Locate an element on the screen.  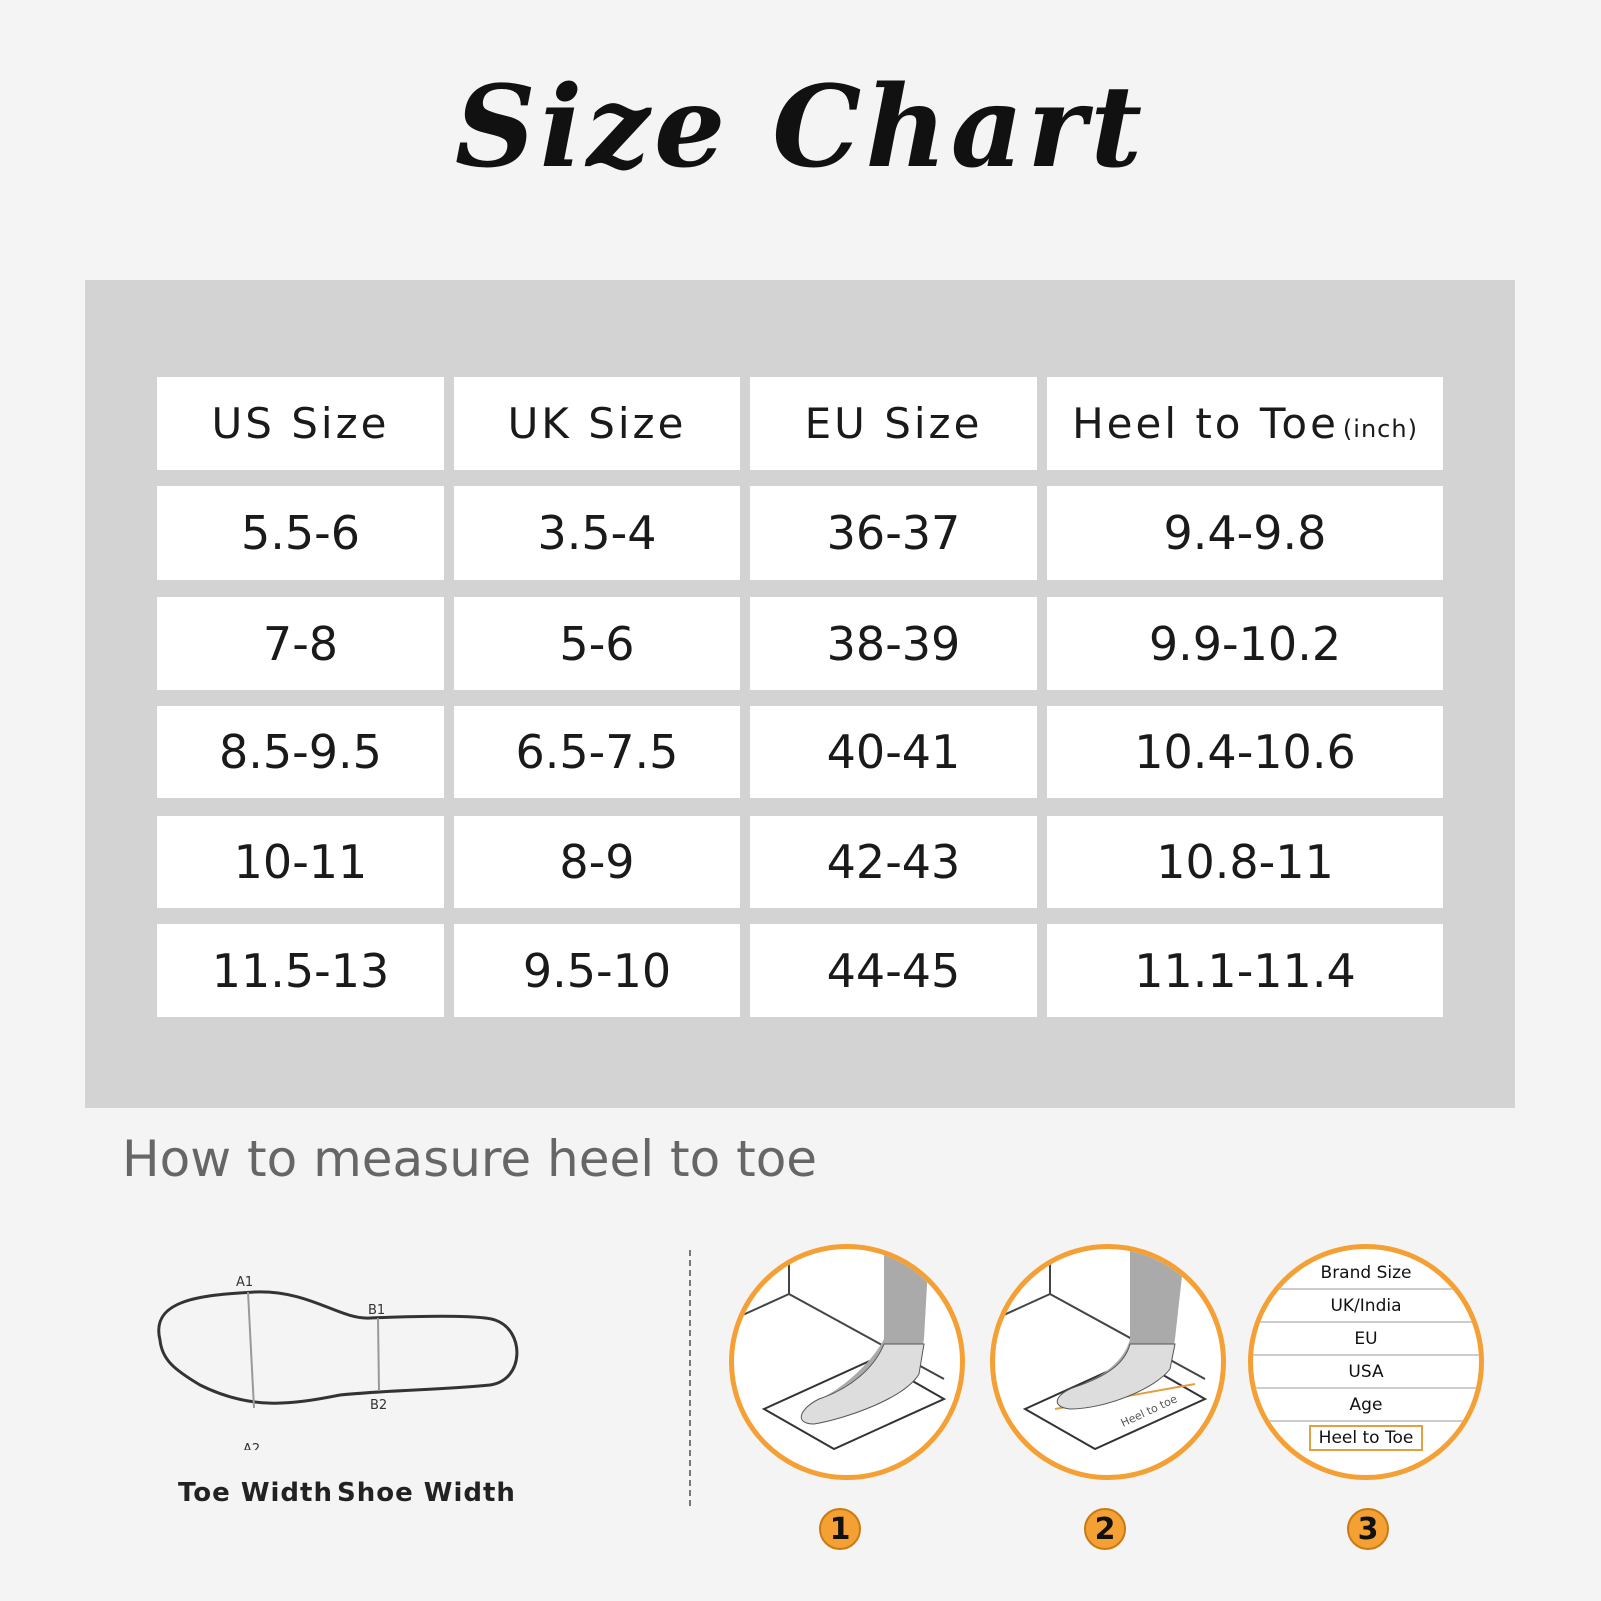
step-3-size-table: Brand Size UK/India EU USA Age Heel to Toe is located at coordinates (1366, 1362).